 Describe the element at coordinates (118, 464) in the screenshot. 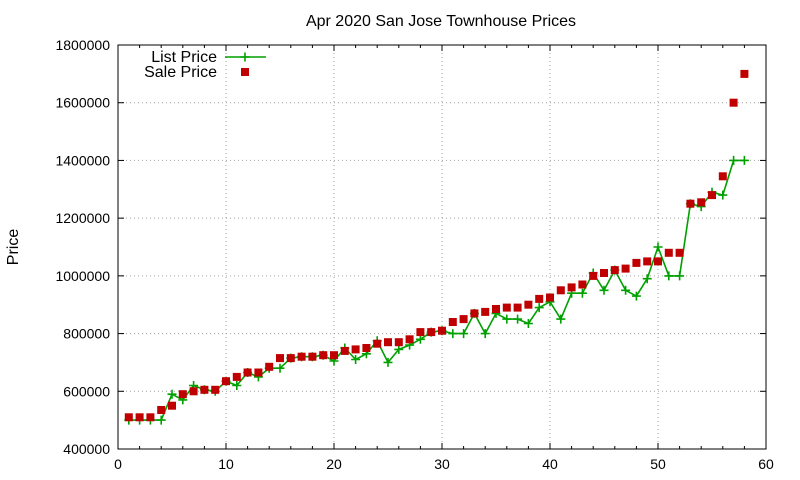

I see `x-tick-label: 0` at that location.